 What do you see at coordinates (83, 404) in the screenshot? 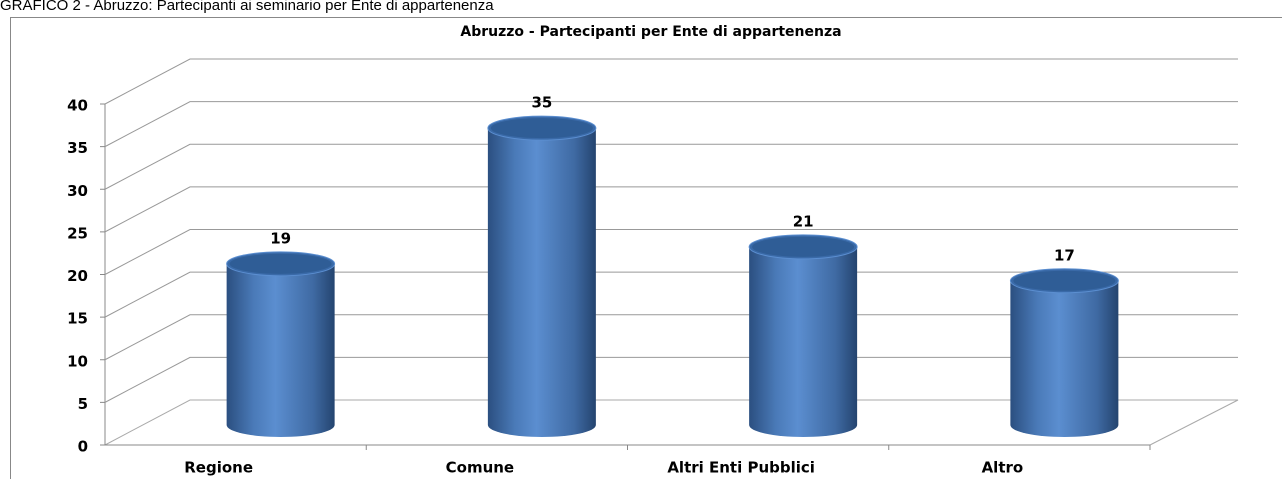
I see `y-tick-label: 5` at bounding box center [83, 404].